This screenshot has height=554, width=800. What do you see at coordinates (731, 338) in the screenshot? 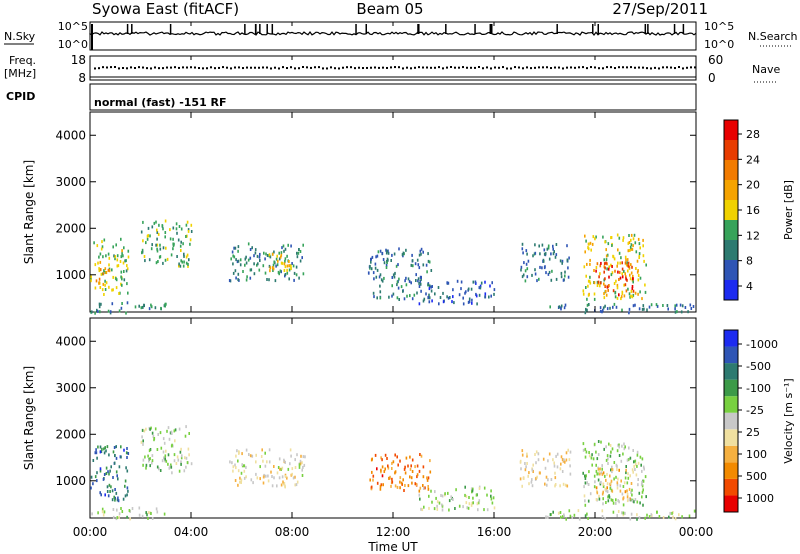
I see `colorbar-swatch` at bounding box center [731, 338].